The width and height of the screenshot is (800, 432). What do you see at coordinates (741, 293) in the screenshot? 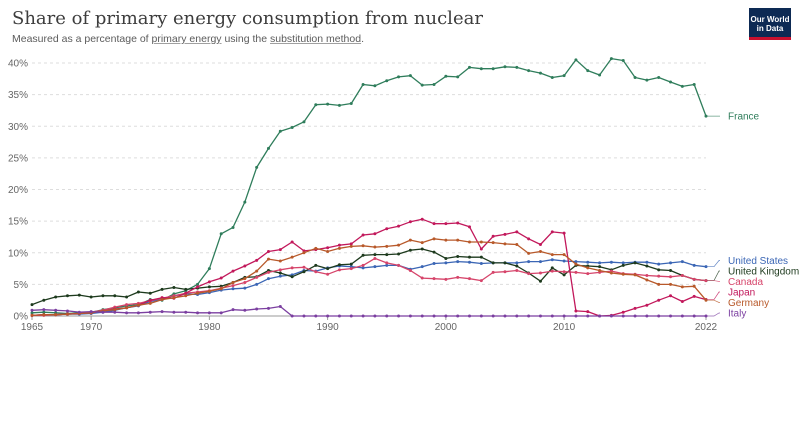
I see `series-label-japan: Japan` at bounding box center [741, 293].